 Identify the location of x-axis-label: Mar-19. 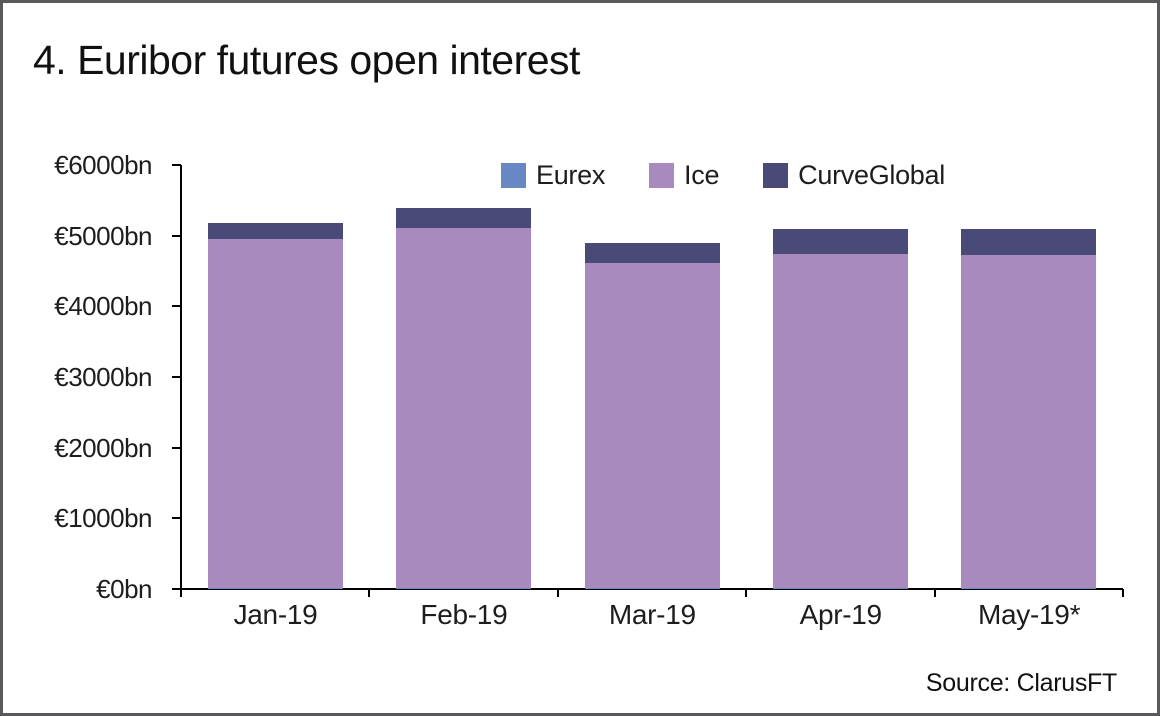
(652, 614).